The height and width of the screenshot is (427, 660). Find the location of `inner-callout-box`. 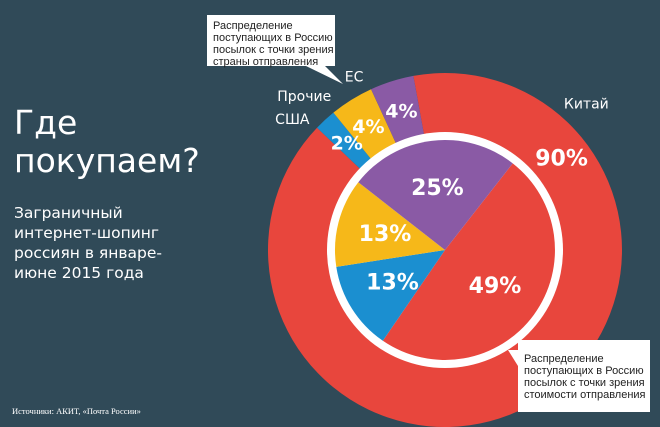

inner-callout-box is located at coordinates (579, 376).